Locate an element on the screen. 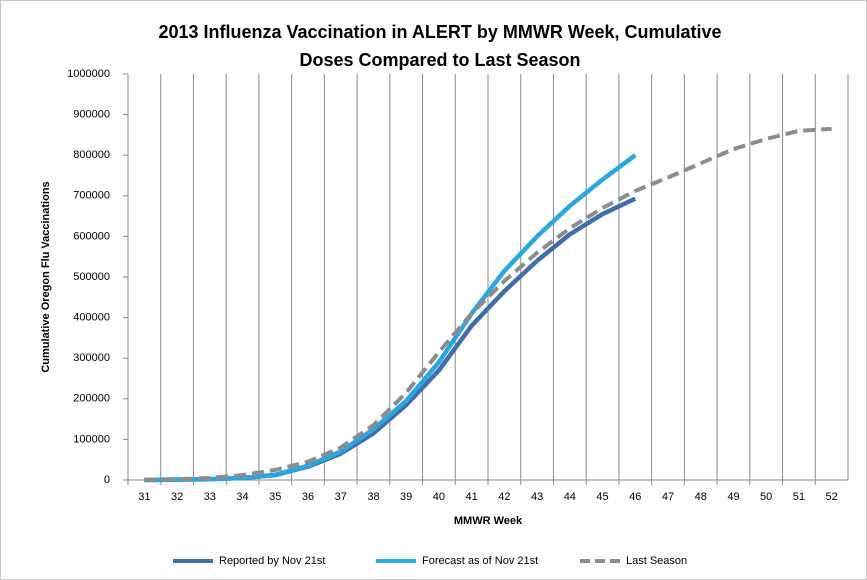 The height and width of the screenshot is (580, 867). x-tick-label: 45 is located at coordinates (602, 497).